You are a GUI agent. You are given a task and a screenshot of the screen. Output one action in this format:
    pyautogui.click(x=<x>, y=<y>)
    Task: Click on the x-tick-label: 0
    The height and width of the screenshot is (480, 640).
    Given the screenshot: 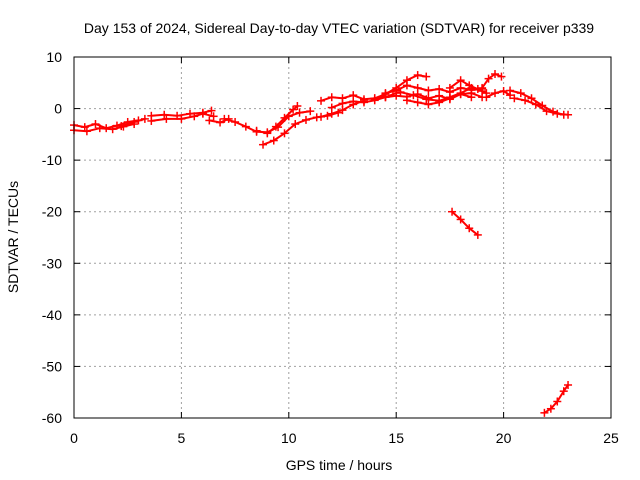 What is the action you would take?
    pyautogui.click(x=74, y=438)
    